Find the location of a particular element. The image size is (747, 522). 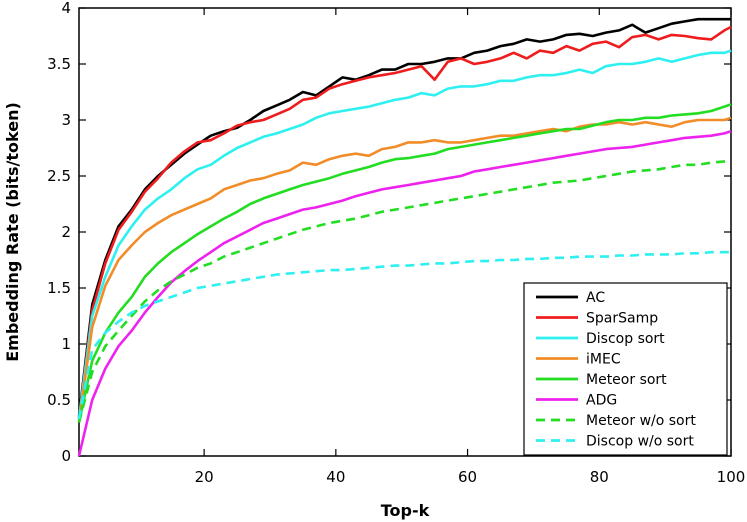

x-axis-title: Top-k is located at coordinates (405, 510).